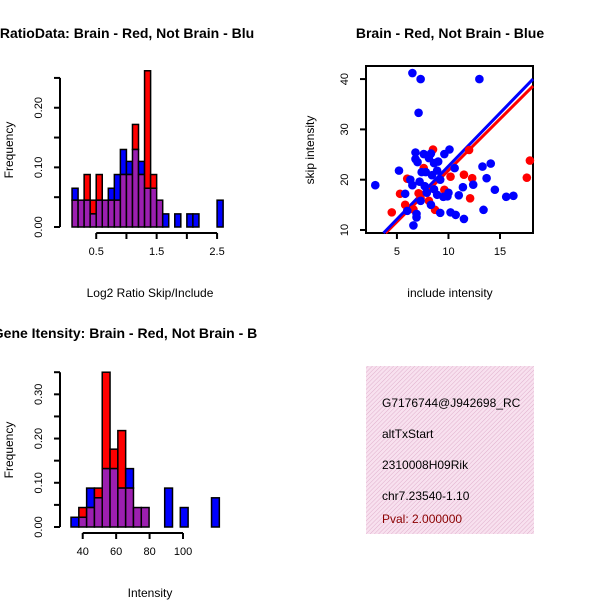  I want to click on scatter-axes: 5 10 15 10 20 30 40, so click(422, 165).